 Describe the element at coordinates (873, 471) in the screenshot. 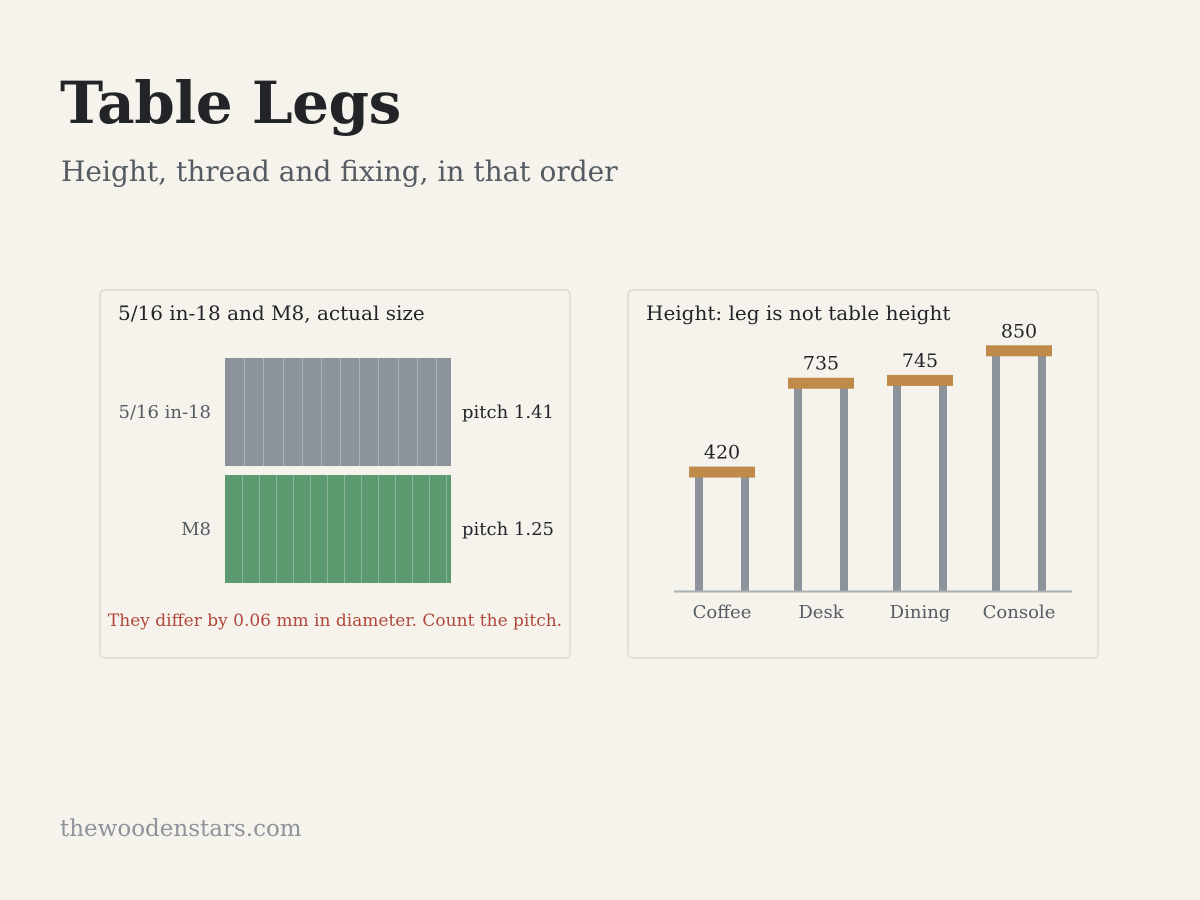

I see `table-height-chart: 420 Coffee 735 Desk 745 Dining 850 Console` at that location.